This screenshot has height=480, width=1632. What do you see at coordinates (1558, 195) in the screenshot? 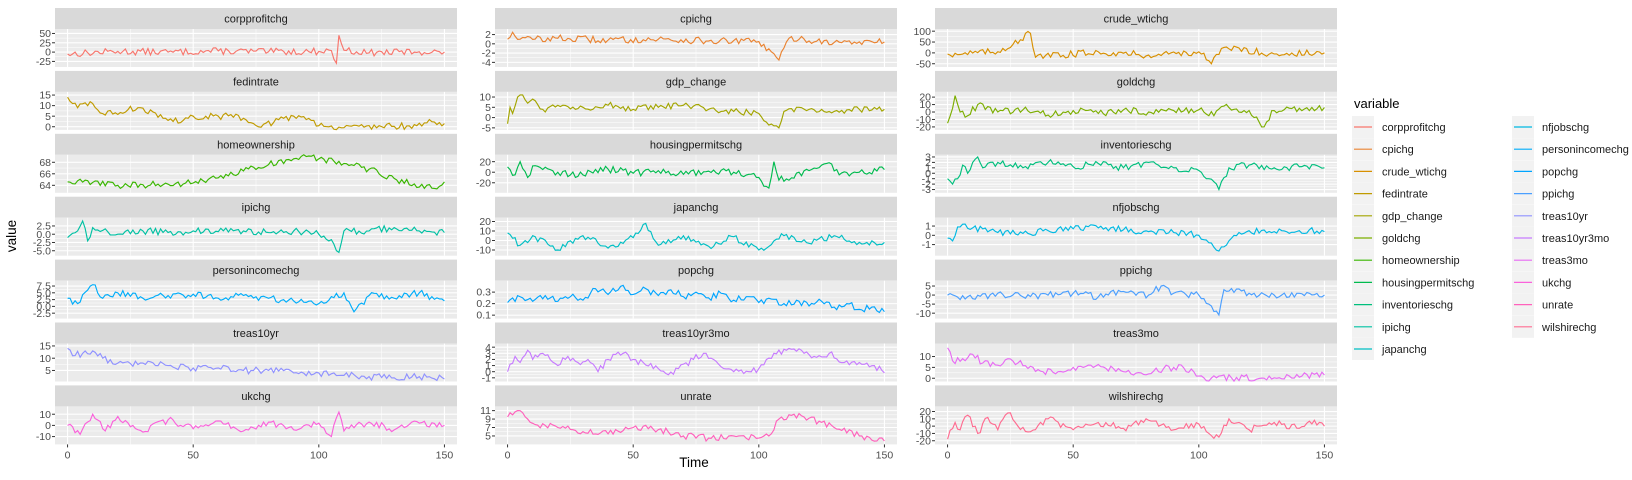
I see `legend-label: ppichg` at bounding box center [1558, 195].